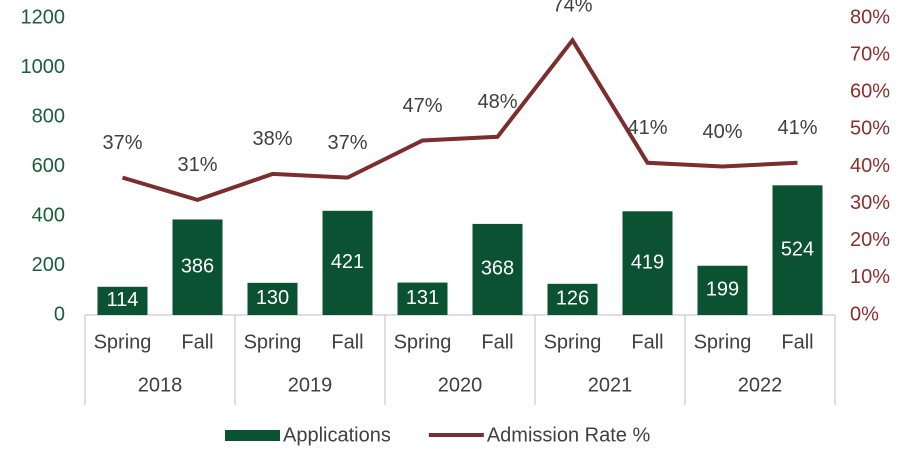 The height and width of the screenshot is (450, 923). I want to click on y-tick-label: 600, so click(48, 166).